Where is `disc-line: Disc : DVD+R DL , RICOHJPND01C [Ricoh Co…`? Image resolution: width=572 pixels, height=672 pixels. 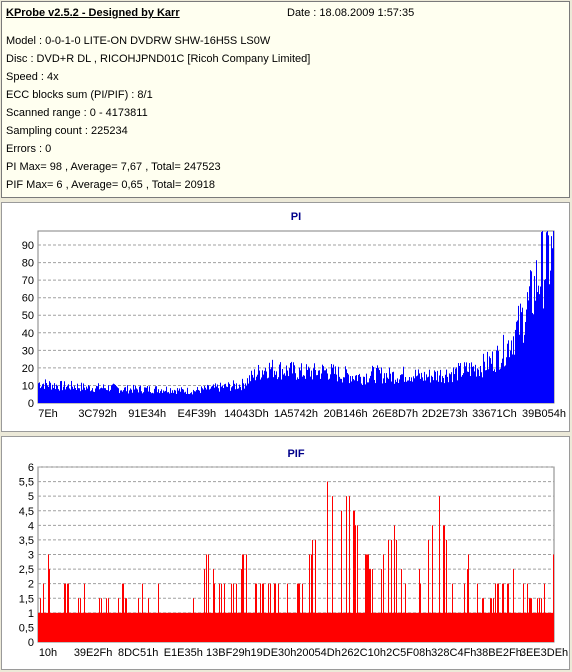 disc-line: Disc : DVD+R DL , RICOHJPND01C [Ricoh Co… is located at coordinates (158, 59).